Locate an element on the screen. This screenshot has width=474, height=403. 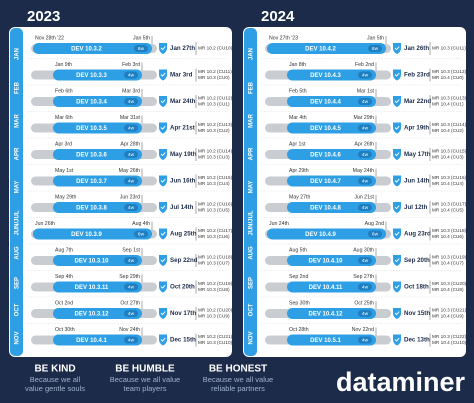
start-date: Jun 26th is located at coordinates (45, 224).